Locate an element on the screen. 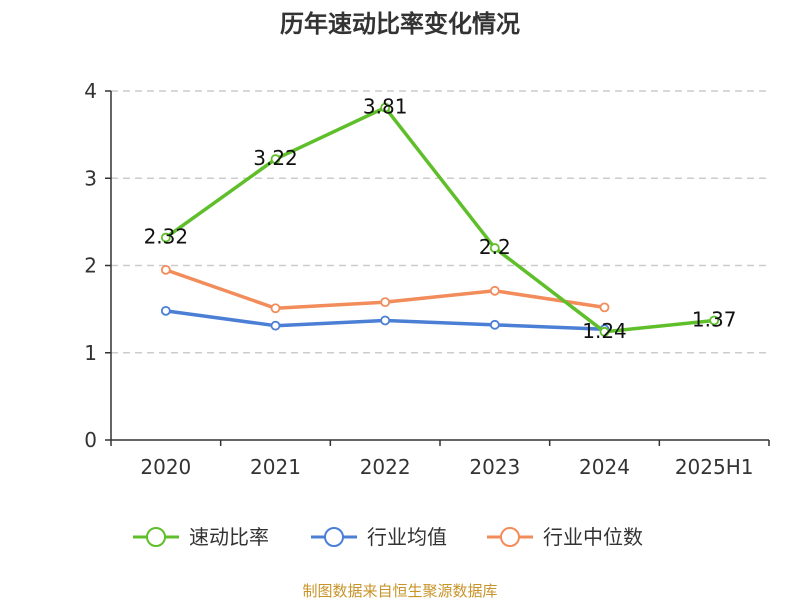 Image resolution: width=800 pixels, height=600 pixels. y-tick-label: 4 is located at coordinates (90, 91).